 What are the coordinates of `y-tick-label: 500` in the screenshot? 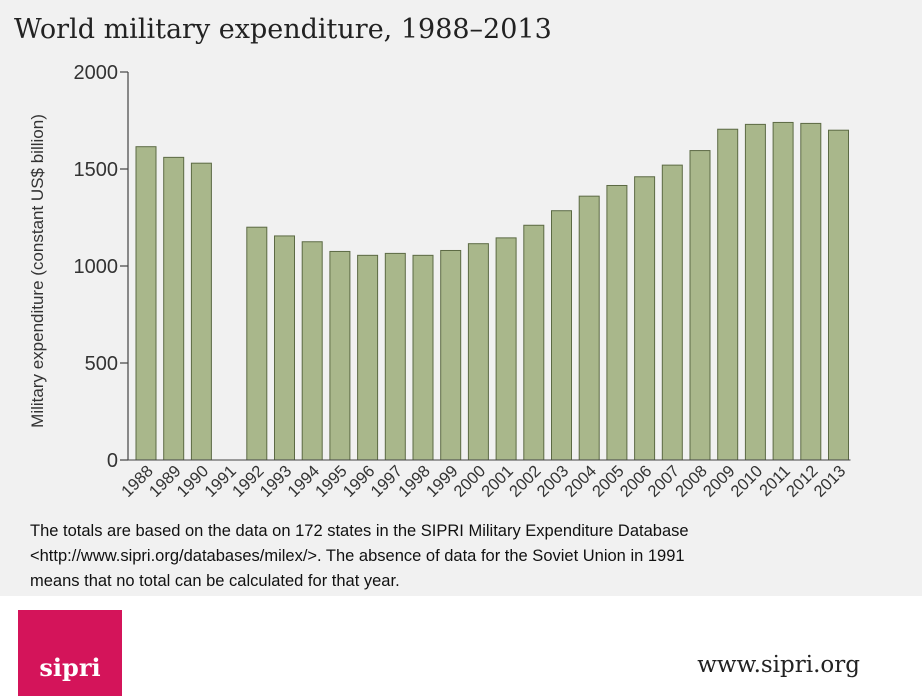 It's located at (101, 364).